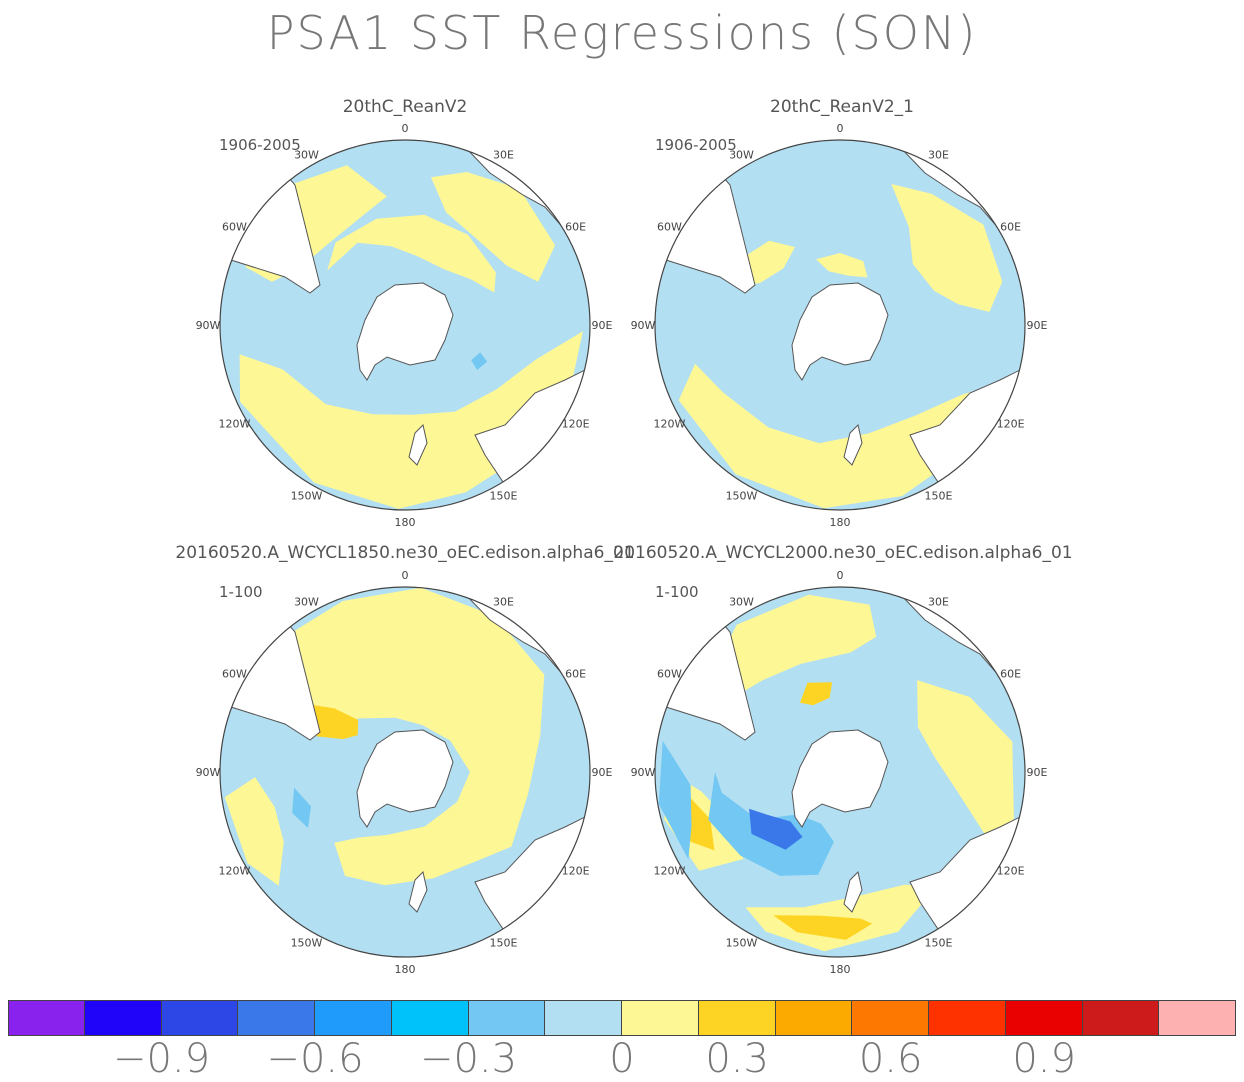 The height and width of the screenshot is (1082, 1244). Describe the element at coordinates (890, 1059) in the screenshot. I see `colorbar-label: 0.6` at that location.